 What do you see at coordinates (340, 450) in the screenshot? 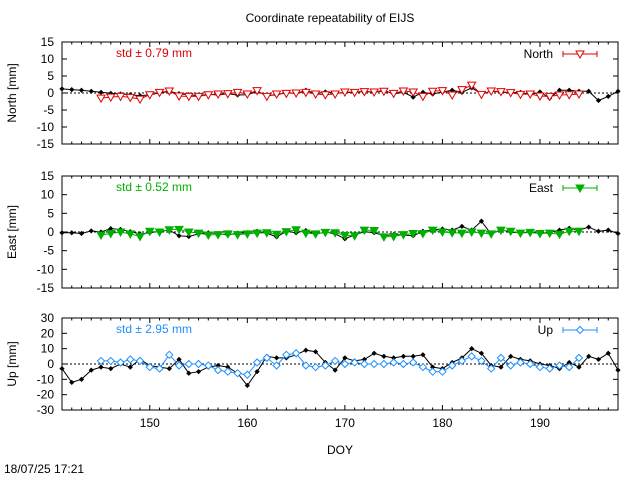
I see `x-axis-label: DOY` at bounding box center [340, 450].